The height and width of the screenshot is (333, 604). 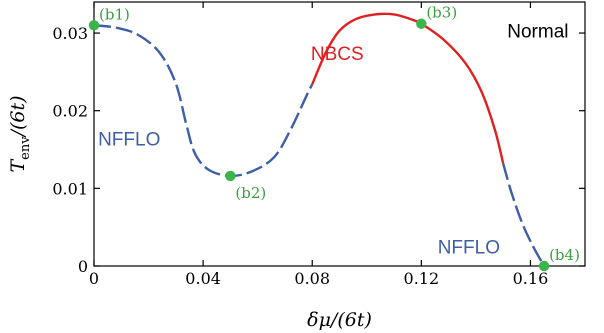 I want to click on y-axis-label-main: T, so click(x=18, y=166).